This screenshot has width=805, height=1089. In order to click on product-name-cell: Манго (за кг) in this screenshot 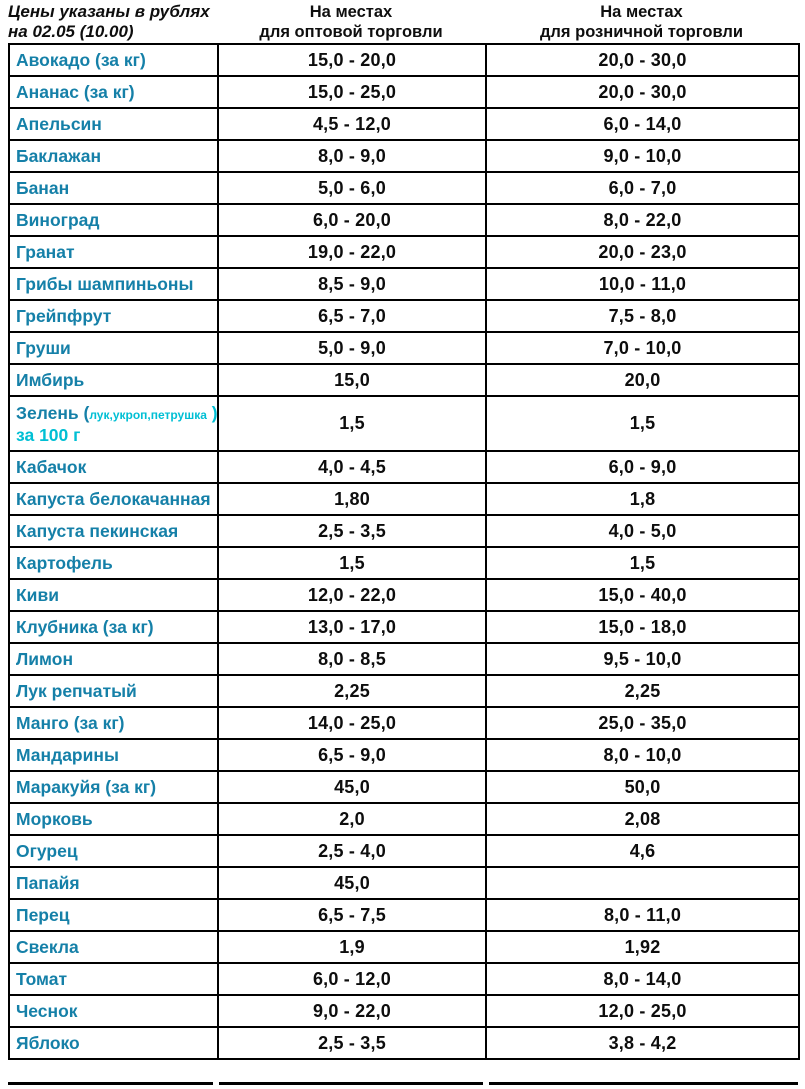, I will do `click(113, 723)`.